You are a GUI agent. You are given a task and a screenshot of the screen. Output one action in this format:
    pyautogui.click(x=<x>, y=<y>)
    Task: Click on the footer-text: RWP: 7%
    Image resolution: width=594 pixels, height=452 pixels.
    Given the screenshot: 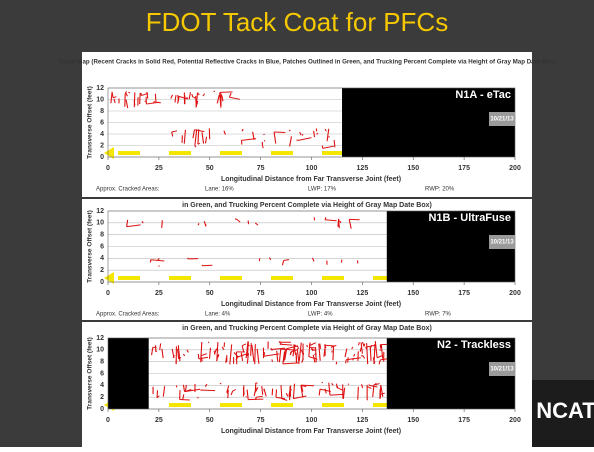 What is the action you would take?
    pyautogui.click(x=438, y=315)
    